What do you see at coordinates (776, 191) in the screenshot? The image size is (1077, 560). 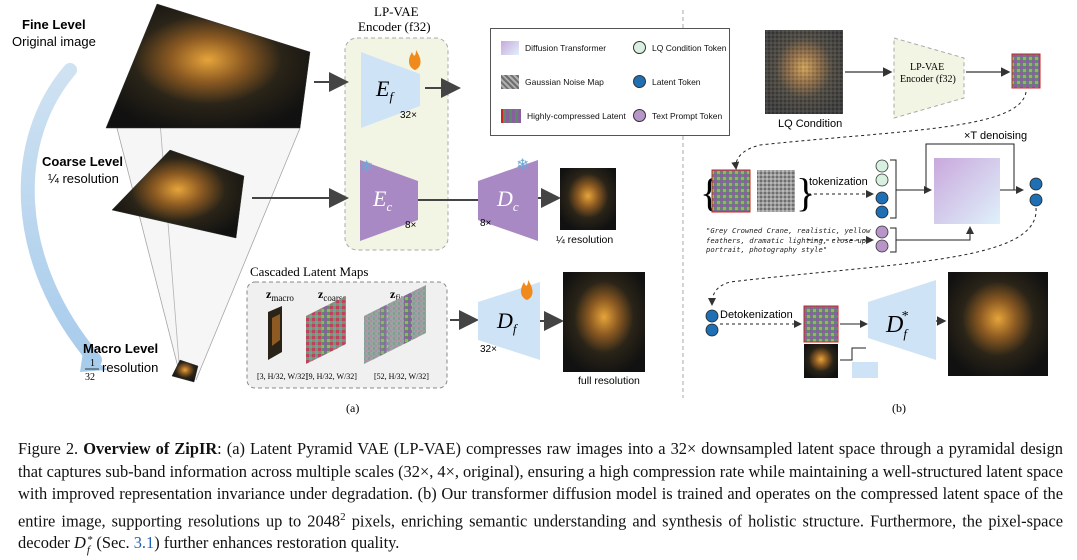 I see `noise-map-input` at bounding box center [776, 191].